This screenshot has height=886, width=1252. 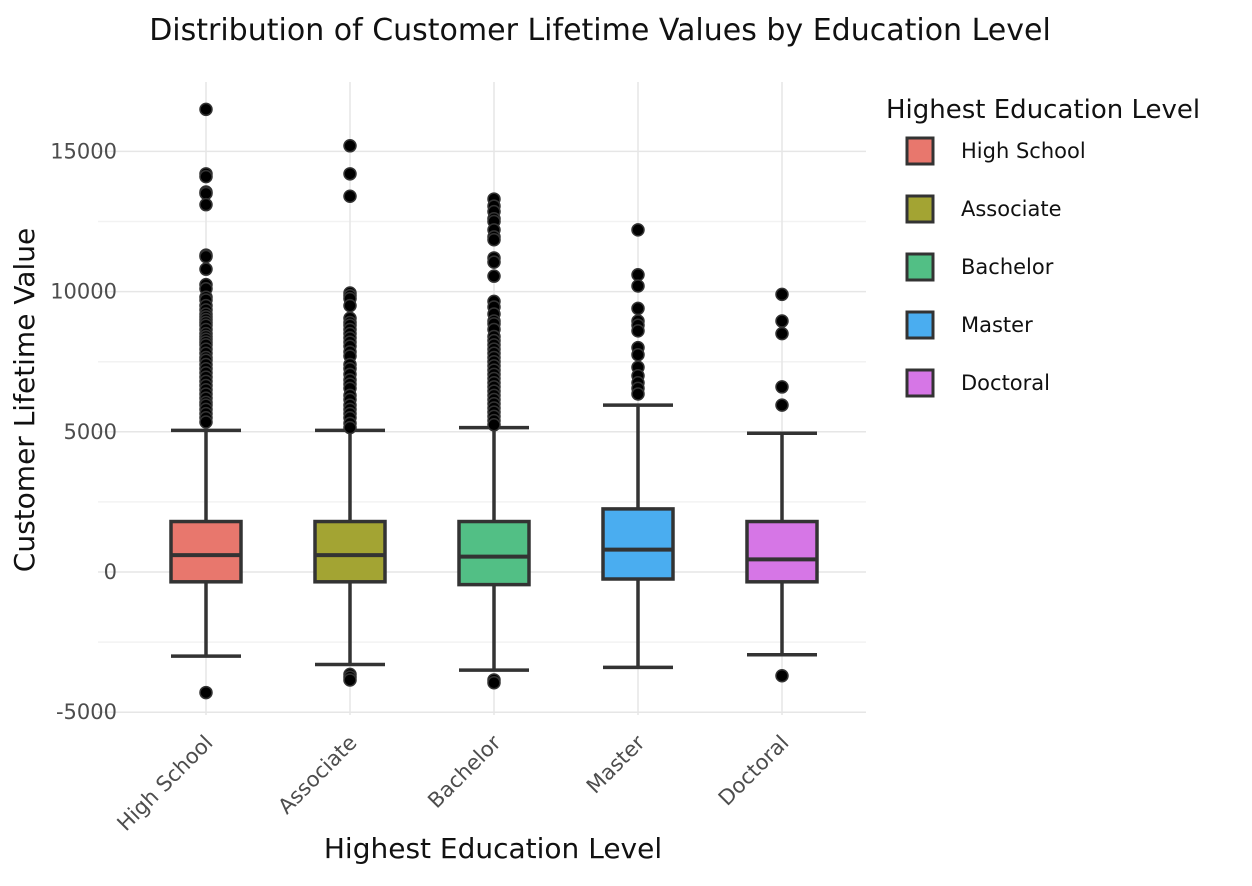 What do you see at coordinates (83, 151) in the screenshot?
I see `y-tick-label: 15000` at bounding box center [83, 151].